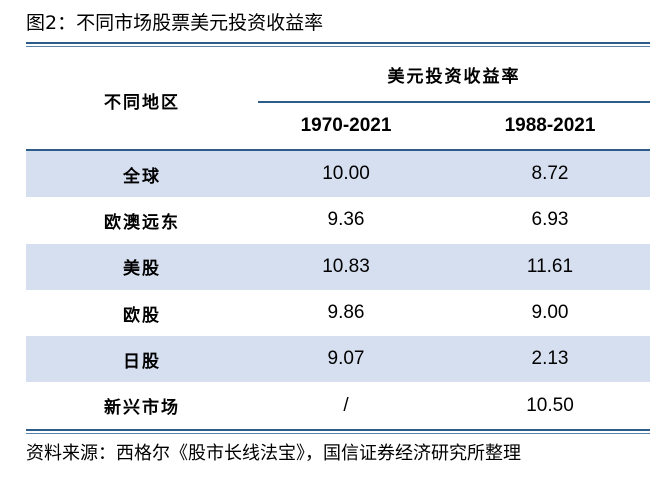 Image resolution: width=664 pixels, height=482 pixels. What do you see at coordinates (346, 359) in the screenshot?
I see `value-cell-1970-2021: 9.07` at bounding box center [346, 359].